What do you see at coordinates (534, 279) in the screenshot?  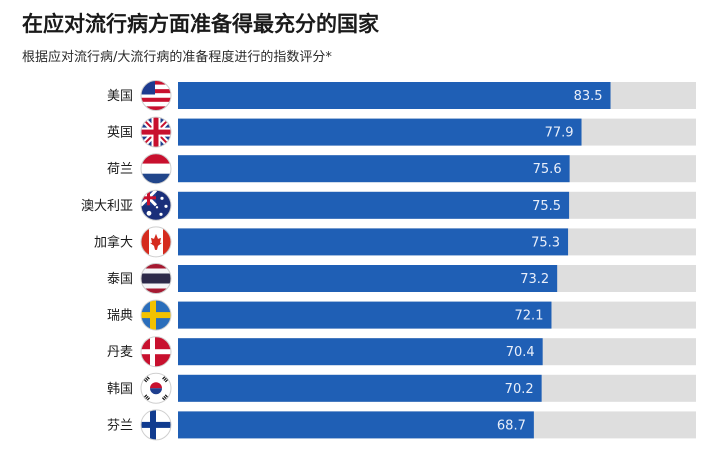 I see `value-label: 73.2` at bounding box center [534, 279].